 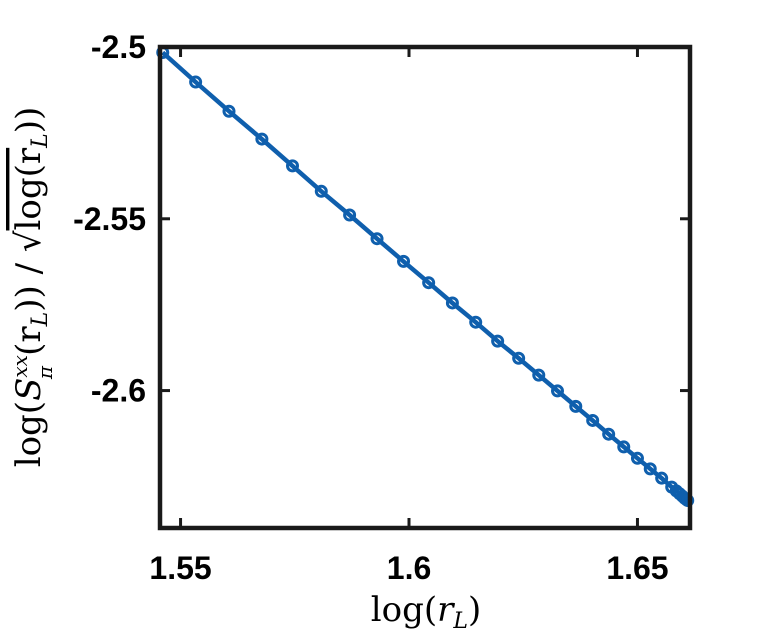 I want to click on y-tick-label: -2.55, so click(x=109, y=219).